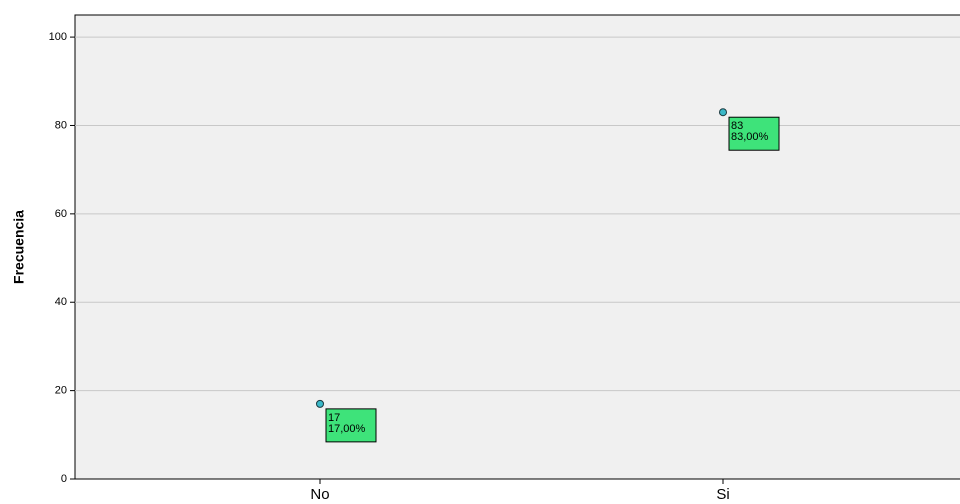  I want to click on percent-label: 17,00%, so click(347, 429).